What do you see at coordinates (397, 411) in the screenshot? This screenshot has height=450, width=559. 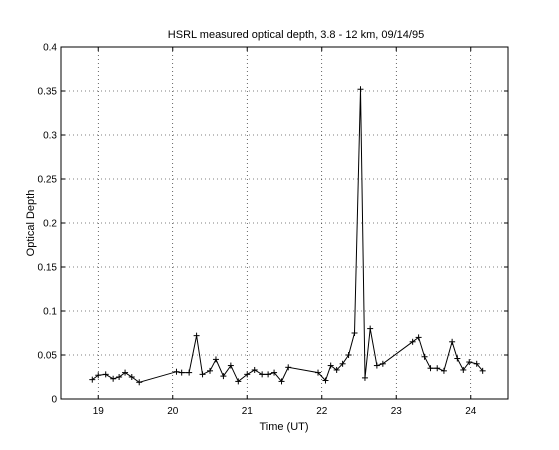 I see `x-tick-label: 23` at bounding box center [397, 411].